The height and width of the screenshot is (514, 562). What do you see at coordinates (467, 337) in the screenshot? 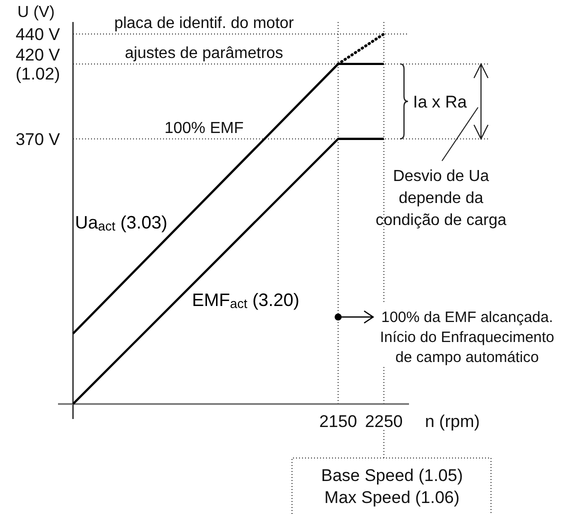
I see `annotation: 100% da EMF alcançada. Início do Enfraquecimento de campo automático` at bounding box center [467, 337].